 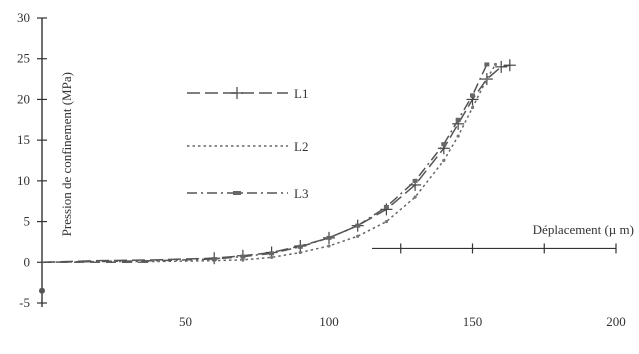 What do you see at coordinates (23, 139) in the screenshot?
I see `y-tick-label: 15` at bounding box center [23, 139].